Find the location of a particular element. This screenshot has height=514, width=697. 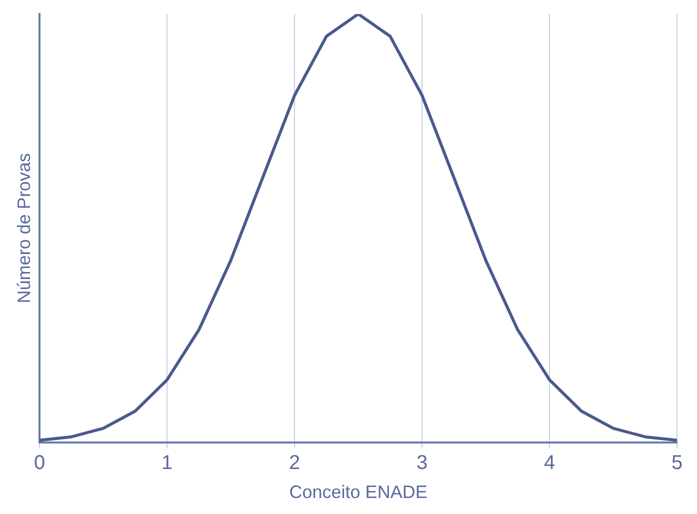

x-tick-label: 5 is located at coordinates (677, 463).